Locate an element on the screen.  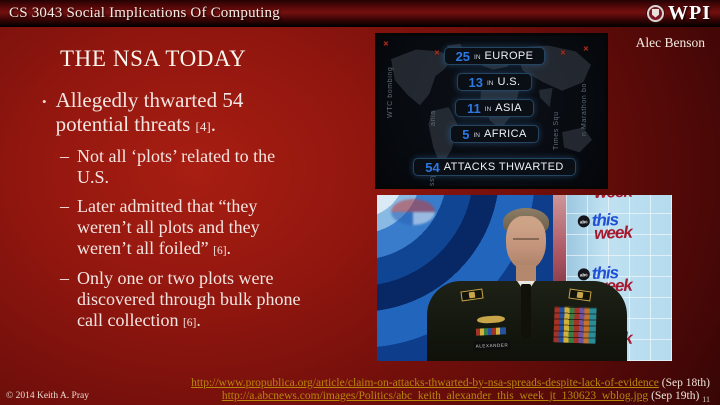
stat-number: 5 is located at coordinates (466, 134).